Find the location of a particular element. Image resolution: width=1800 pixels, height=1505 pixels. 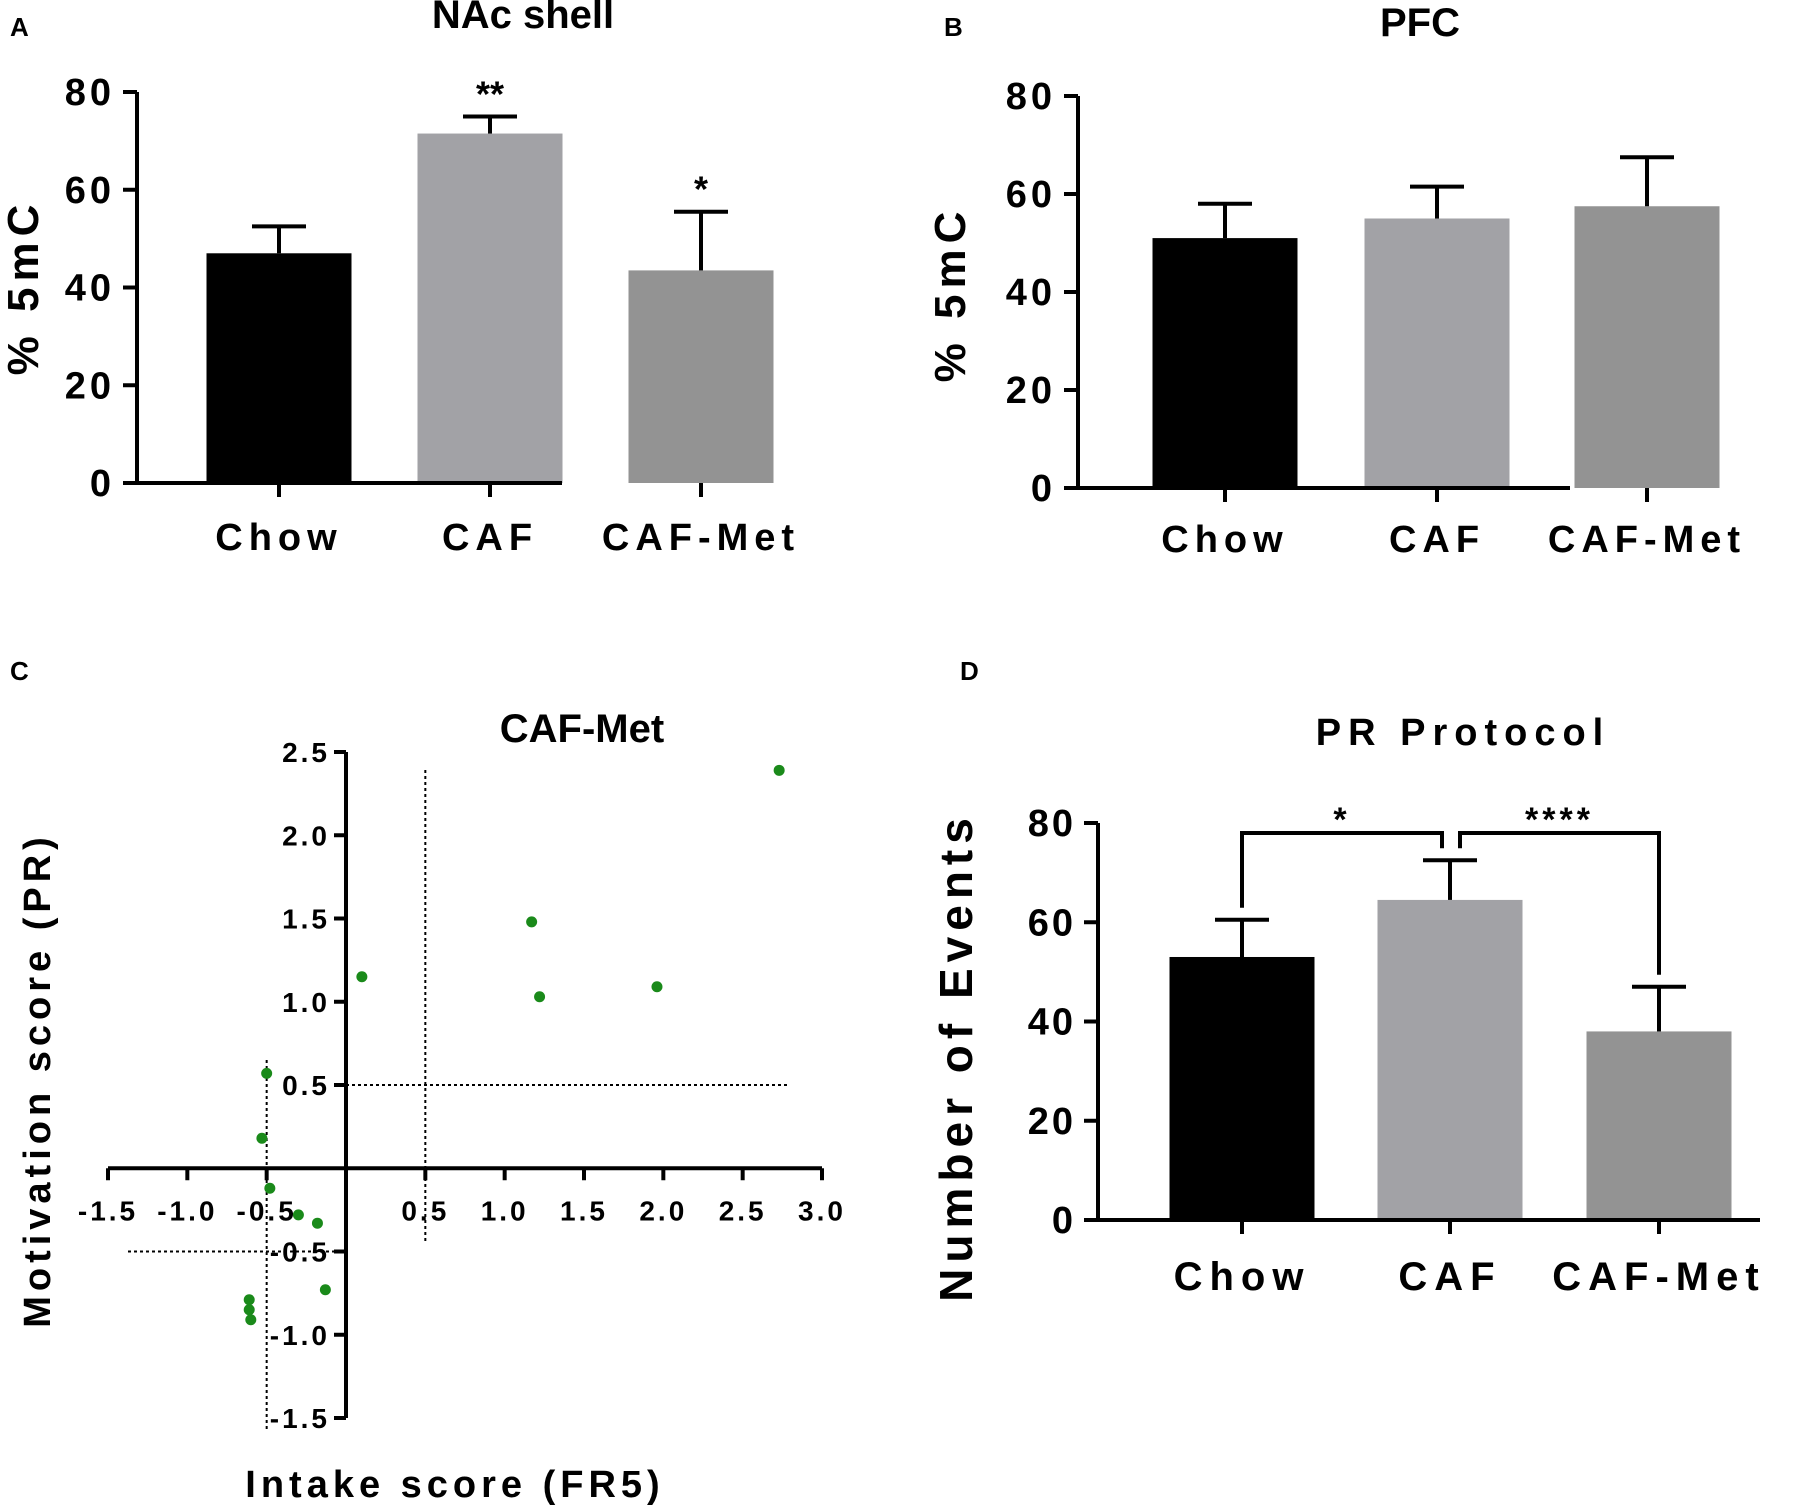

panel-letter: C is located at coordinates (19, 671).